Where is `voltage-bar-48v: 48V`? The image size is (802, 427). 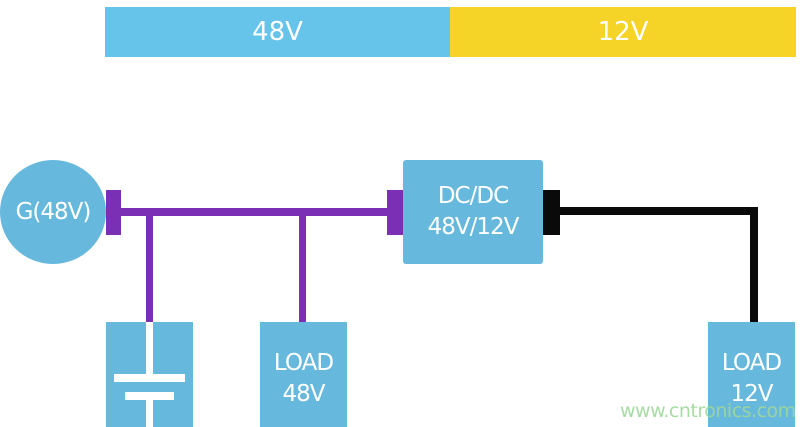 voltage-bar-48v: 48V is located at coordinates (277, 32).